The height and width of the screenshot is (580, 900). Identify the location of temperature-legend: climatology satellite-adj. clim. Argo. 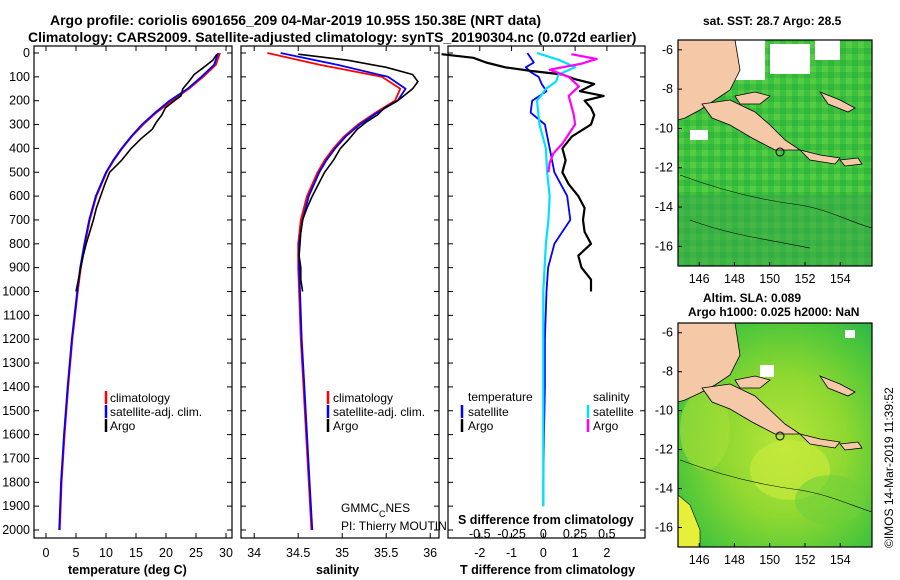
(153, 412).